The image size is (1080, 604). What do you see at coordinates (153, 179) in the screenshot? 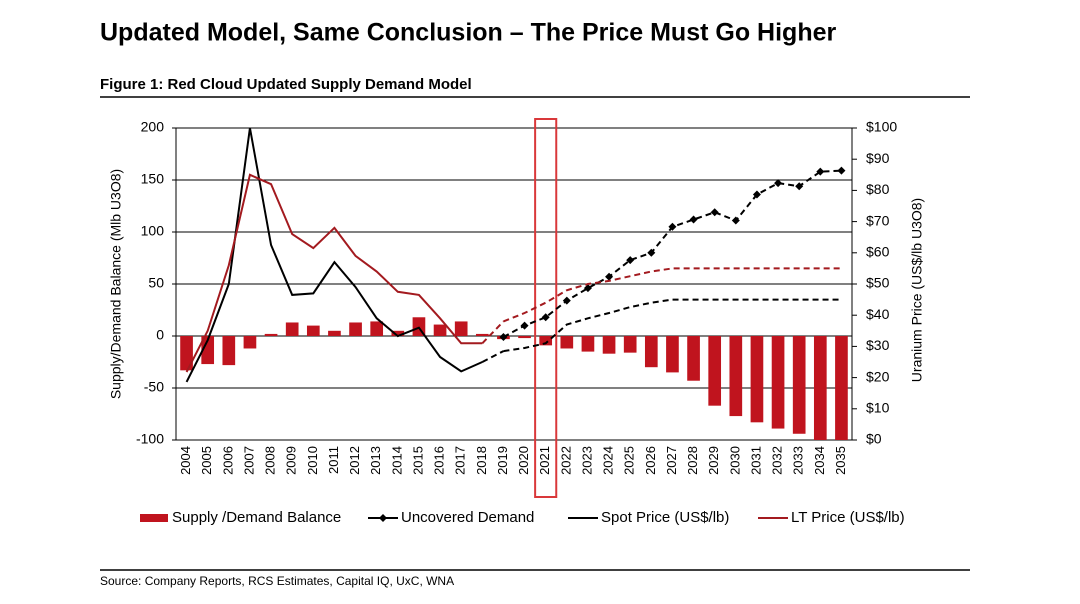
I see `y-tick-label: 150` at bounding box center [153, 179].